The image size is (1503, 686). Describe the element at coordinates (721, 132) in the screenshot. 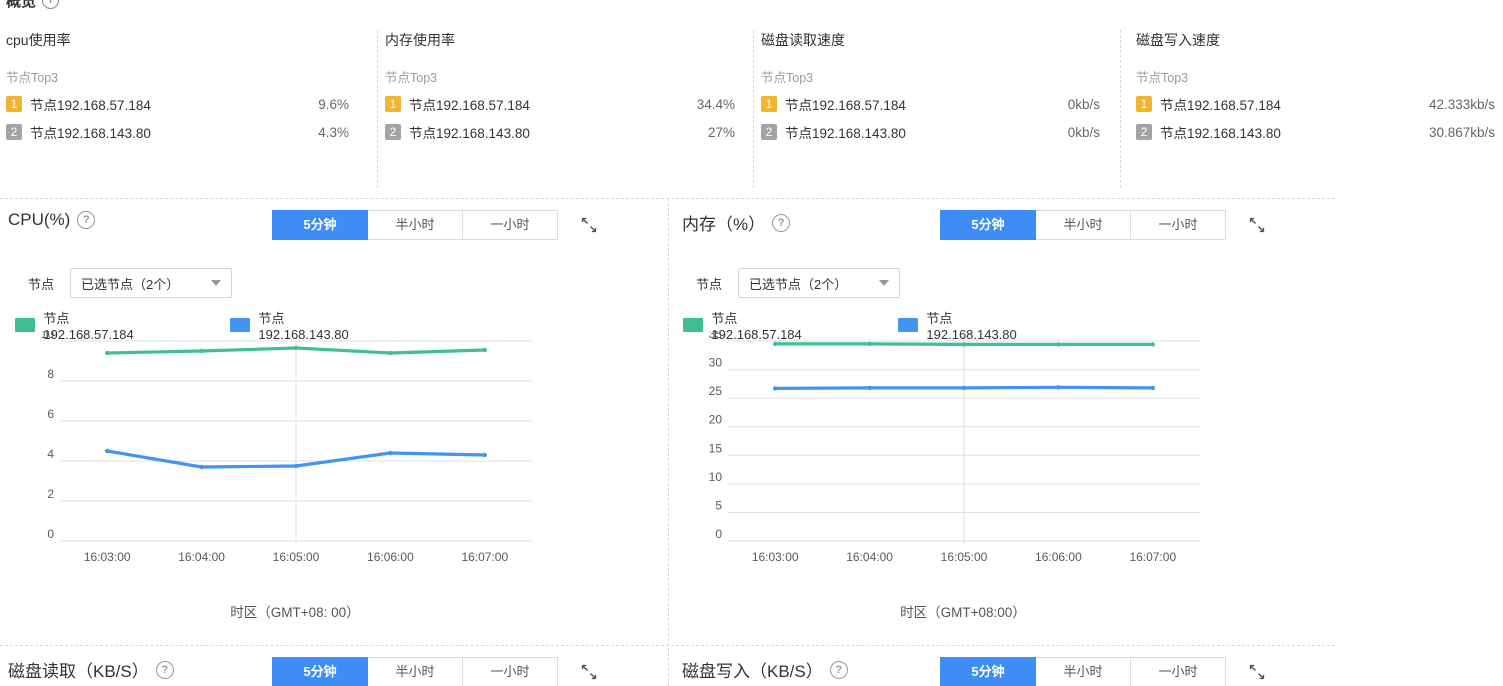

I see `node-value: 27%` at that location.